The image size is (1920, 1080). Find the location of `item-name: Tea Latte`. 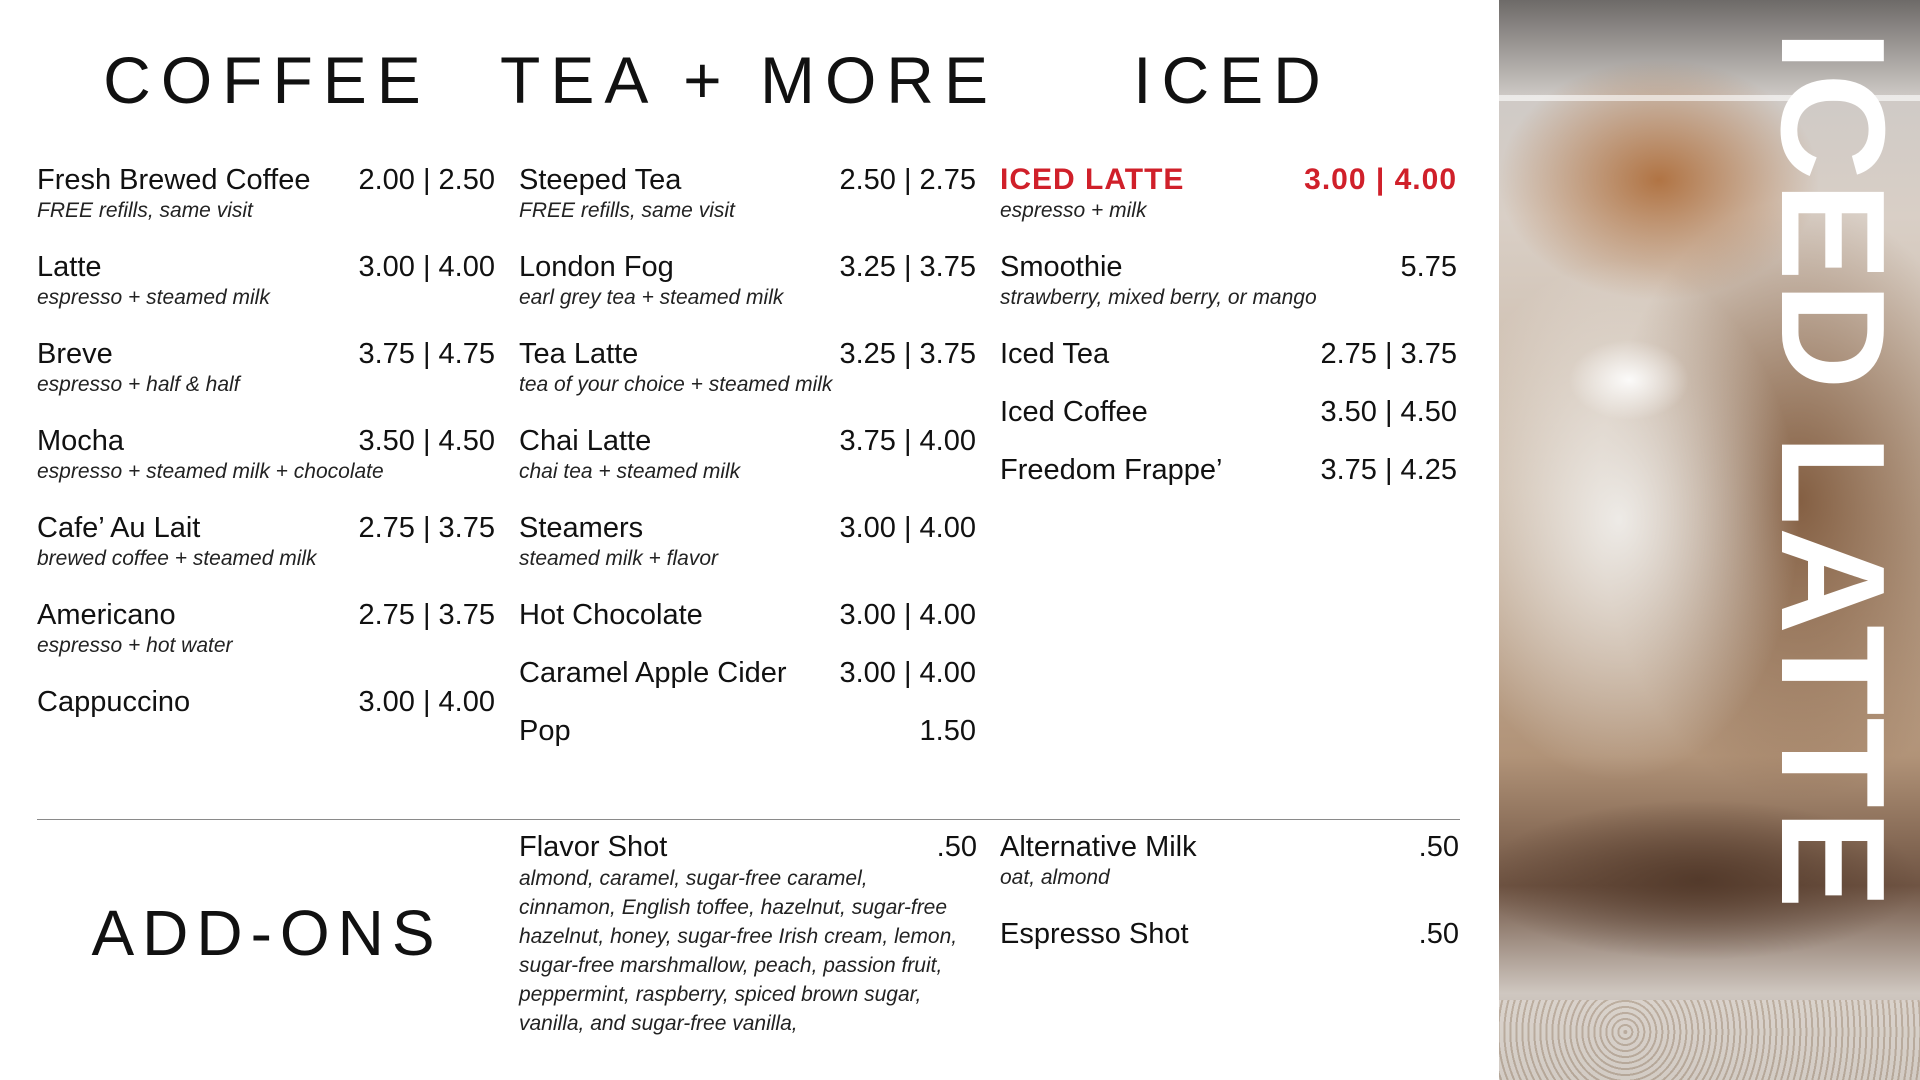

item-name: Tea Latte is located at coordinates (579, 354).